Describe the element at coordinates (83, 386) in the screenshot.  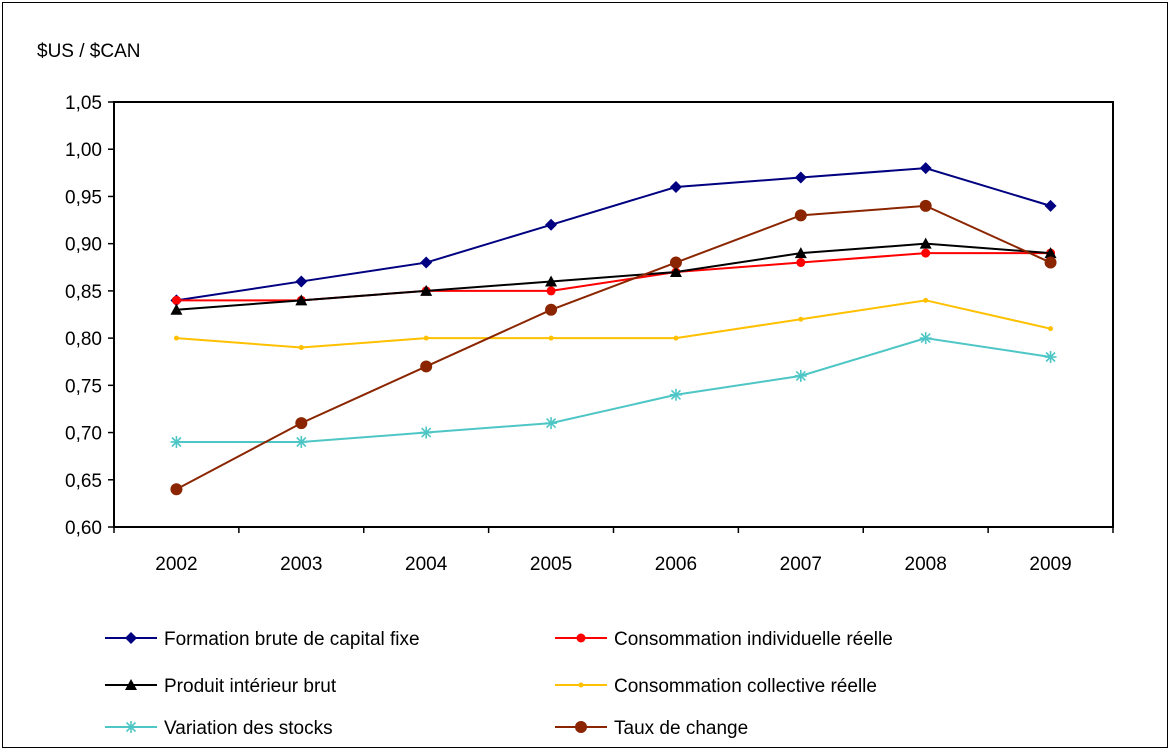
I see `y-tick-label: 0,75` at that location.